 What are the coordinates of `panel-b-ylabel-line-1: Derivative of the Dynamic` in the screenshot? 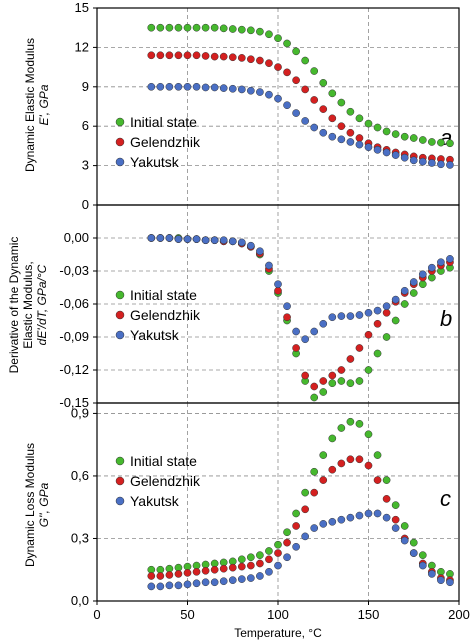 It's located at (14, 305).